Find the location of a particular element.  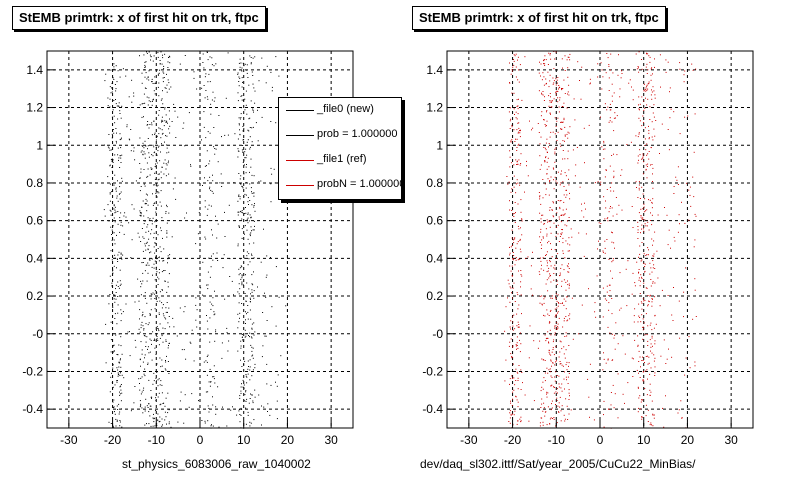

legend-line-probn is located at coordinates (300, 185).